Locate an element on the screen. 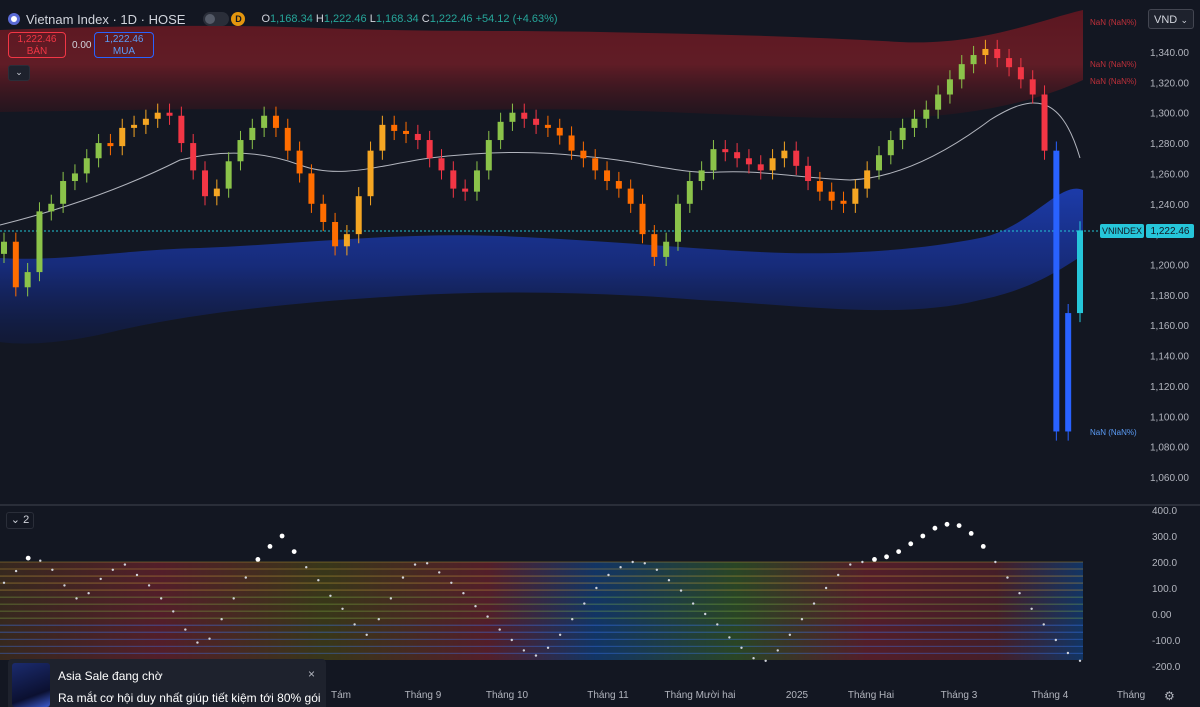 Image resolution: width=1200 pixels, height=707 pixels. time-tick-label: Tháng 11 is located at coordinates (608, 695).